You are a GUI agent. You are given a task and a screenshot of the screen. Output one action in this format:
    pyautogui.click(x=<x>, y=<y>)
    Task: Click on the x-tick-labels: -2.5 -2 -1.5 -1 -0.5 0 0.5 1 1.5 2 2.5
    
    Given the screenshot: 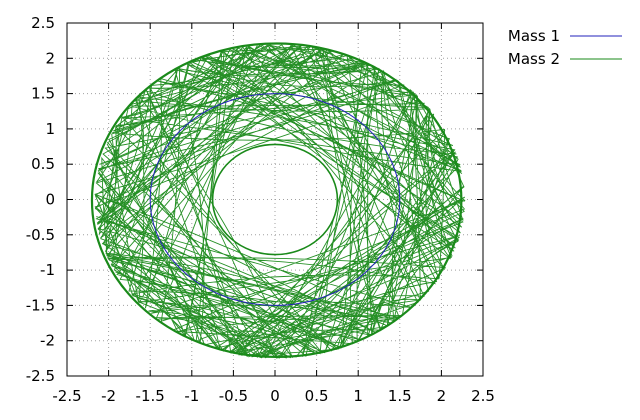 What is the action you would take?
    pyautogui.click(x=273, y=396)
    